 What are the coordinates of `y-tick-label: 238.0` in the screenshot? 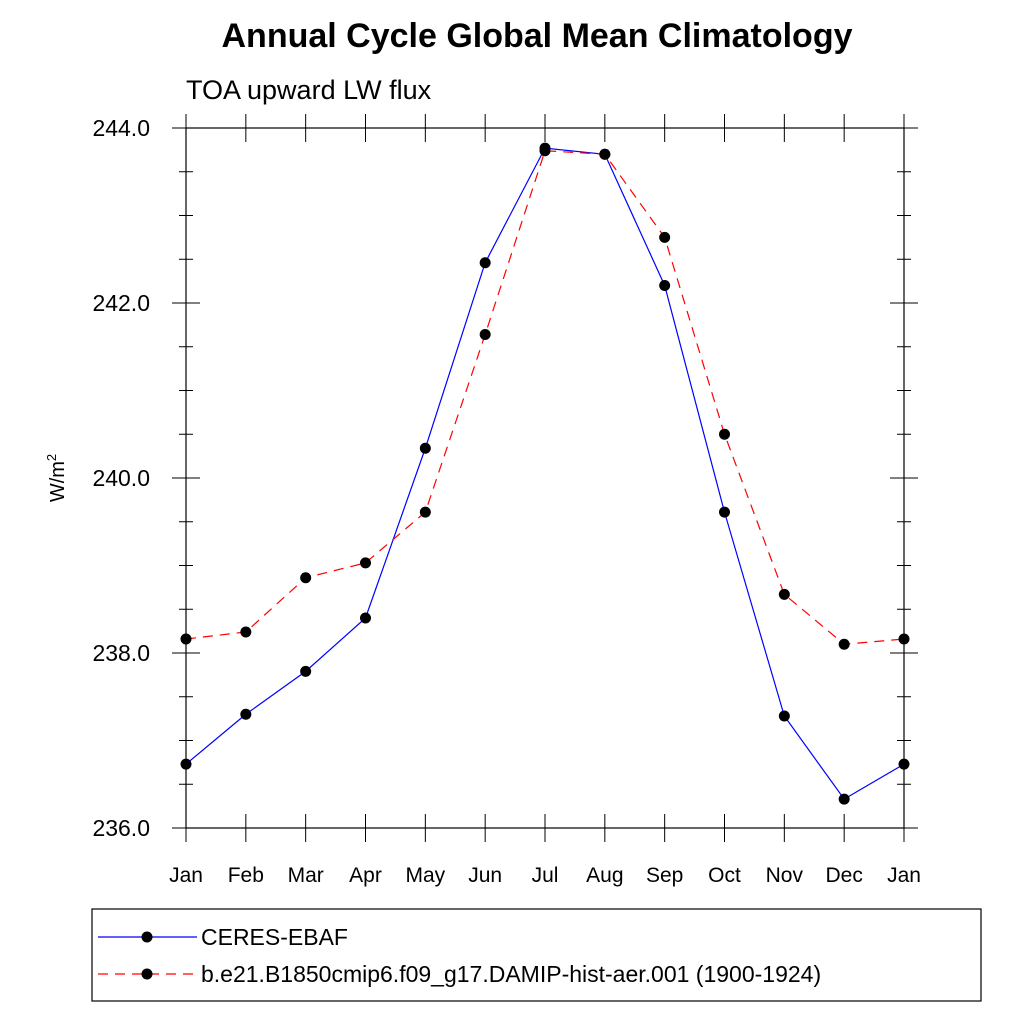 It's located at (121, 653).